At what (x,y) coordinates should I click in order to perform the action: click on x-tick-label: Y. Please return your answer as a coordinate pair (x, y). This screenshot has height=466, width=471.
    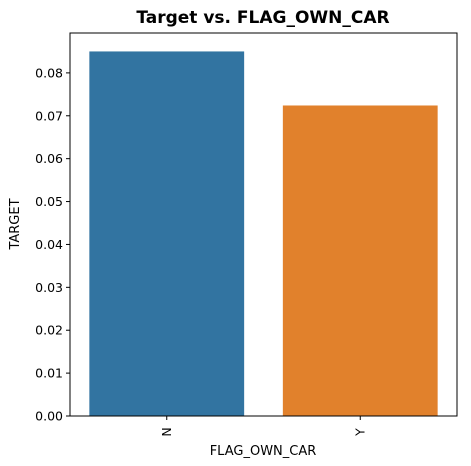
    Looking at the image, I should click on (359, 432).